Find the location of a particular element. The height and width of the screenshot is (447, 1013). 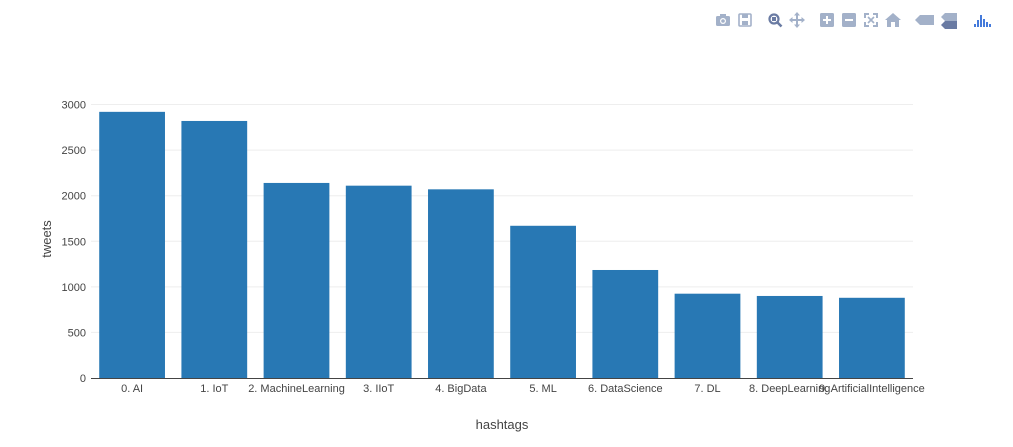

y-tick-label: 0 is located at coordinates (83, 379).